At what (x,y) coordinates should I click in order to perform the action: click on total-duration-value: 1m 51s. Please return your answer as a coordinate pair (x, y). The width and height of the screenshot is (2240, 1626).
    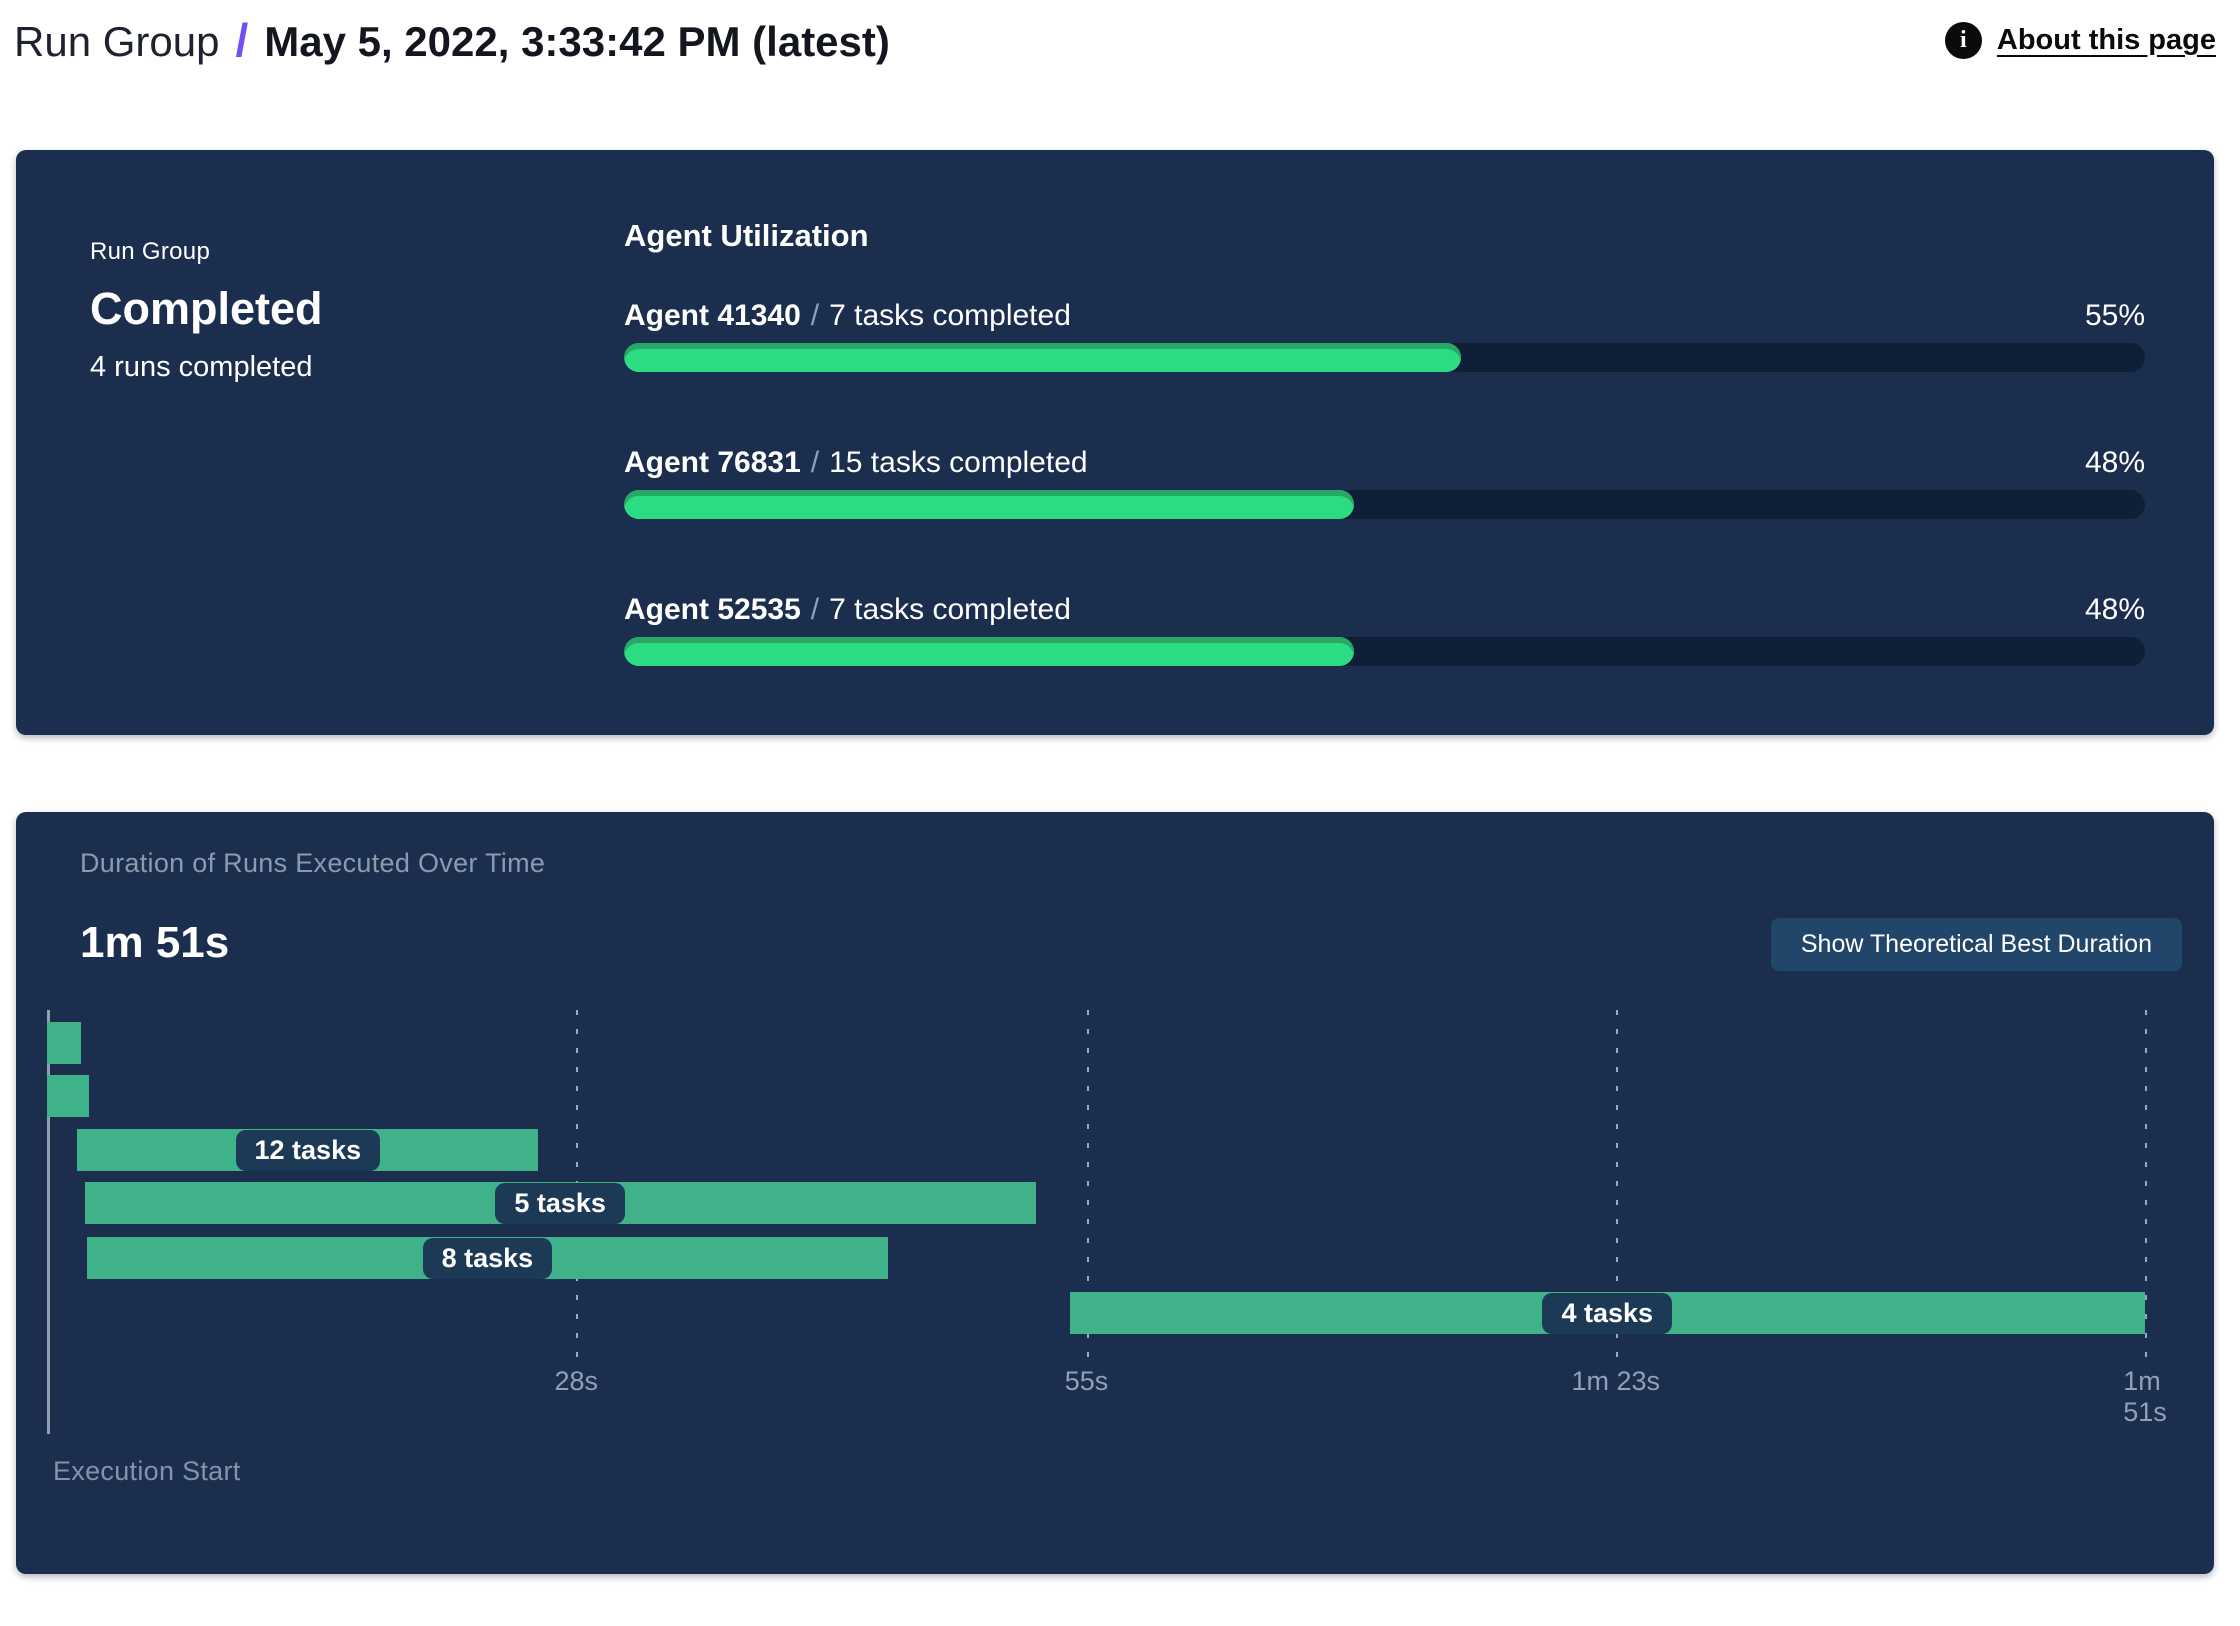
    Looking at the image, I should click on (155, 942).